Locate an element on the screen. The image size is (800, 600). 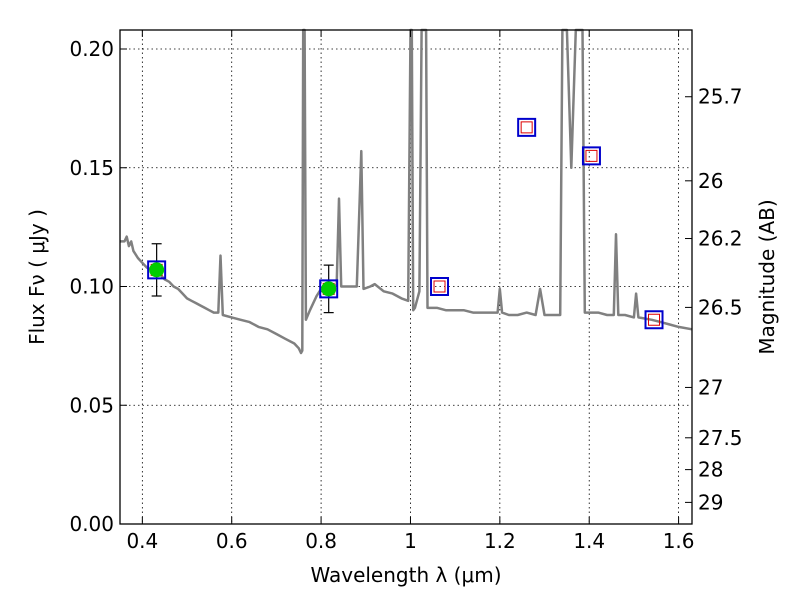
x-tick-label: 0.4 is located at coordinates (142, 541).